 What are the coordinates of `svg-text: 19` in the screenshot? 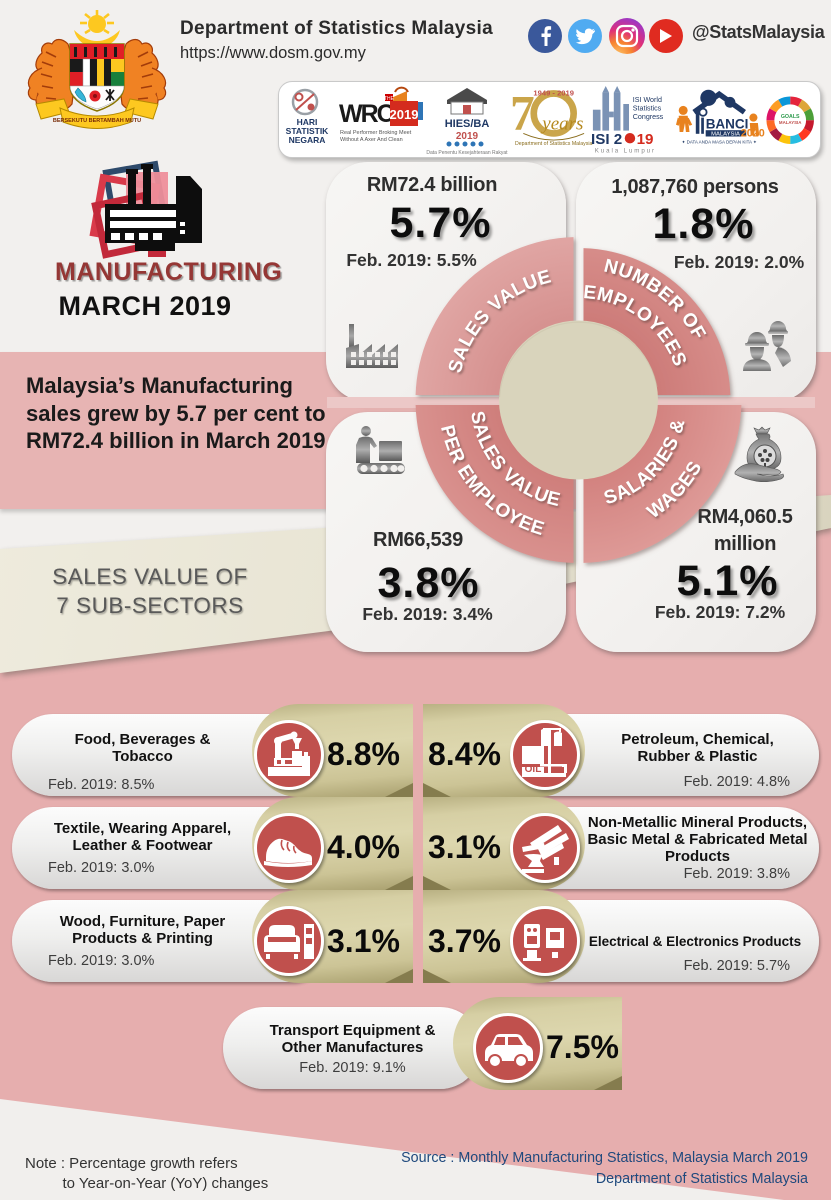 It's located at (645, 139).